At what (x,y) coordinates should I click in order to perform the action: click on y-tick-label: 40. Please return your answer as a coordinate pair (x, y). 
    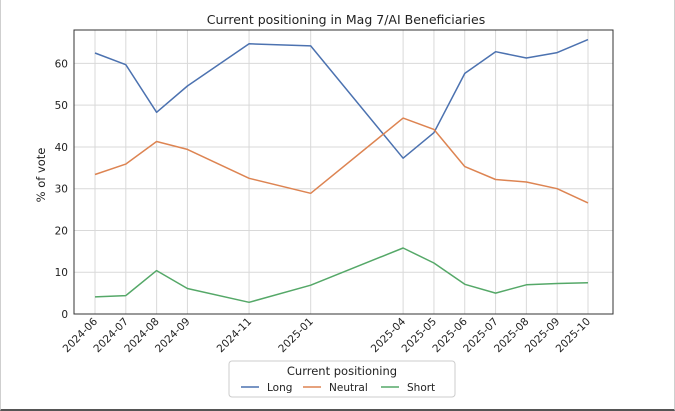
    Looking at the image, I should click on (61, 148).